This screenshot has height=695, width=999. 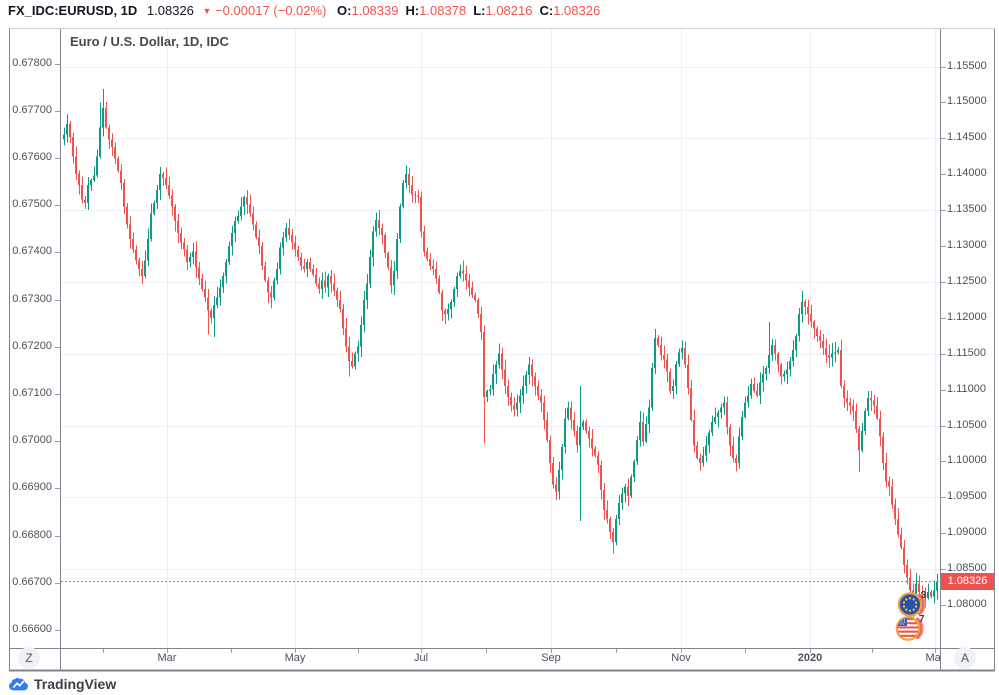 I want to click on left-axis-label: 0.66800, so click(x=32, y=534).